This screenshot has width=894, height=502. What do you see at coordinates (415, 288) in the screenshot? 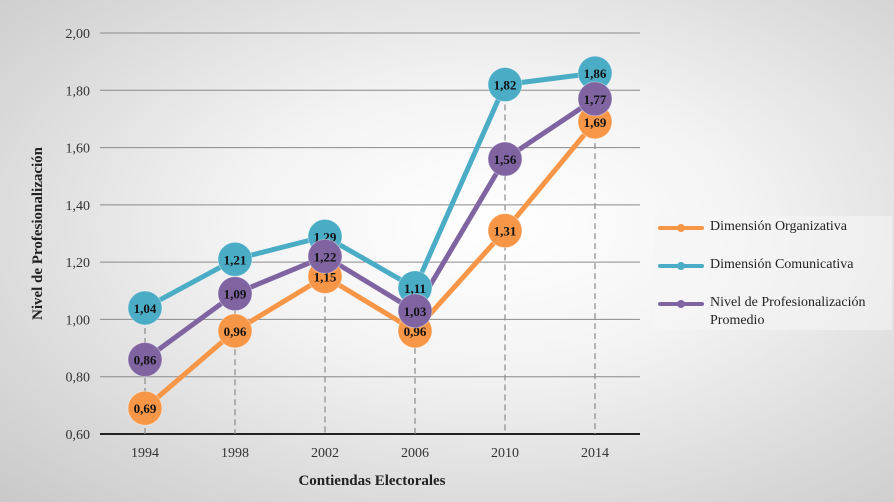
I see `data-label: 1,11` at bounding box center [415, 288].